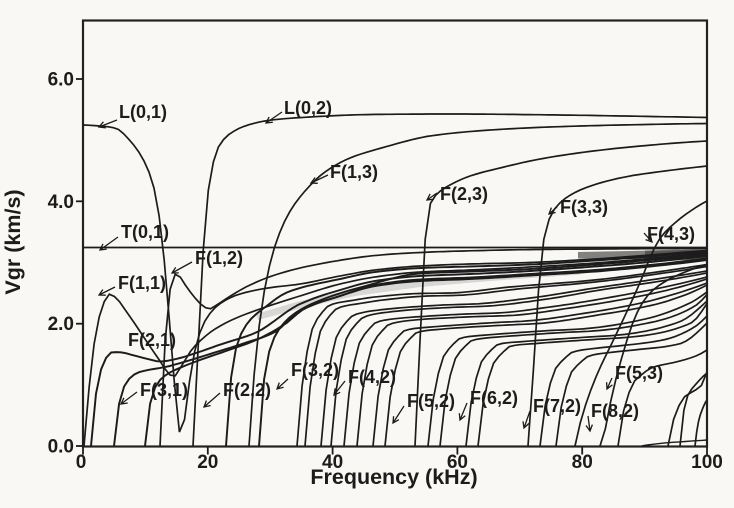 The height and width of the screenshot is (508, 734). I want to click on svg-text: 0.0, so click(61, 447).